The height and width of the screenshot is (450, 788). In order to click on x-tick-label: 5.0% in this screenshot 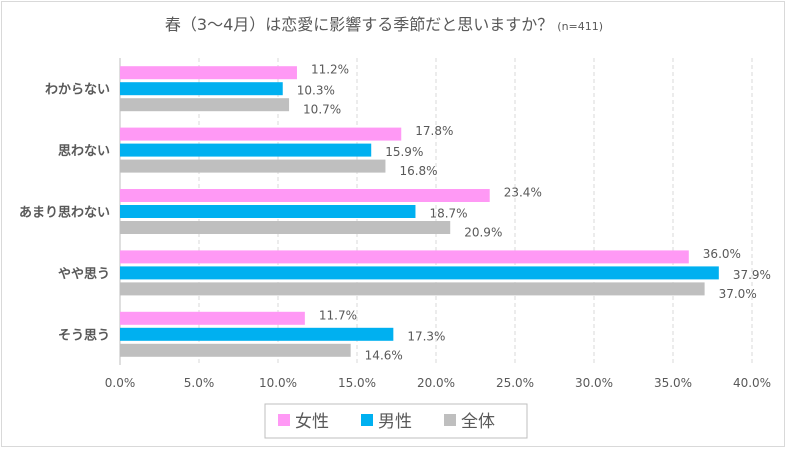, I will do `click(199, 383)`.